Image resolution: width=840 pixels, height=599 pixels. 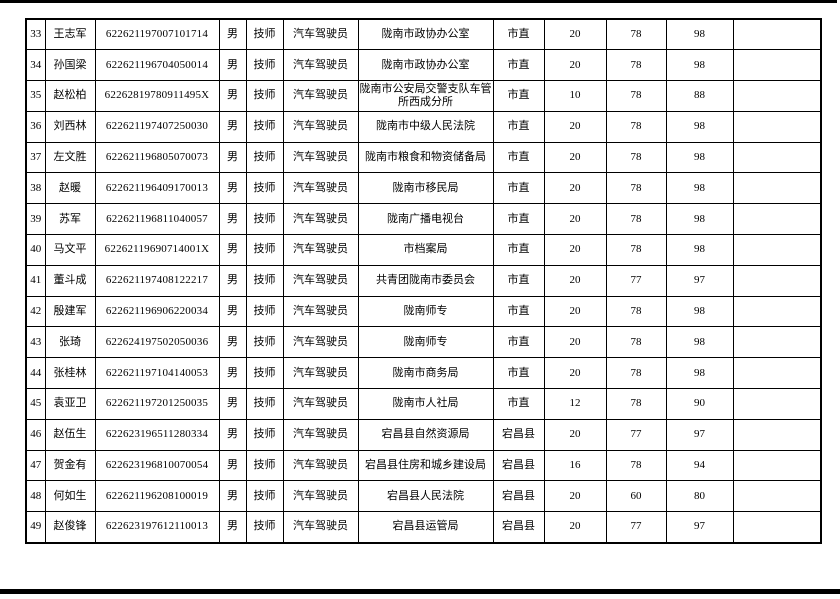 What do you see at coordinates (157, 65) in the screenshot?
I see `cell-id-number: 622621196704050014` at bounding box center [157, 65].